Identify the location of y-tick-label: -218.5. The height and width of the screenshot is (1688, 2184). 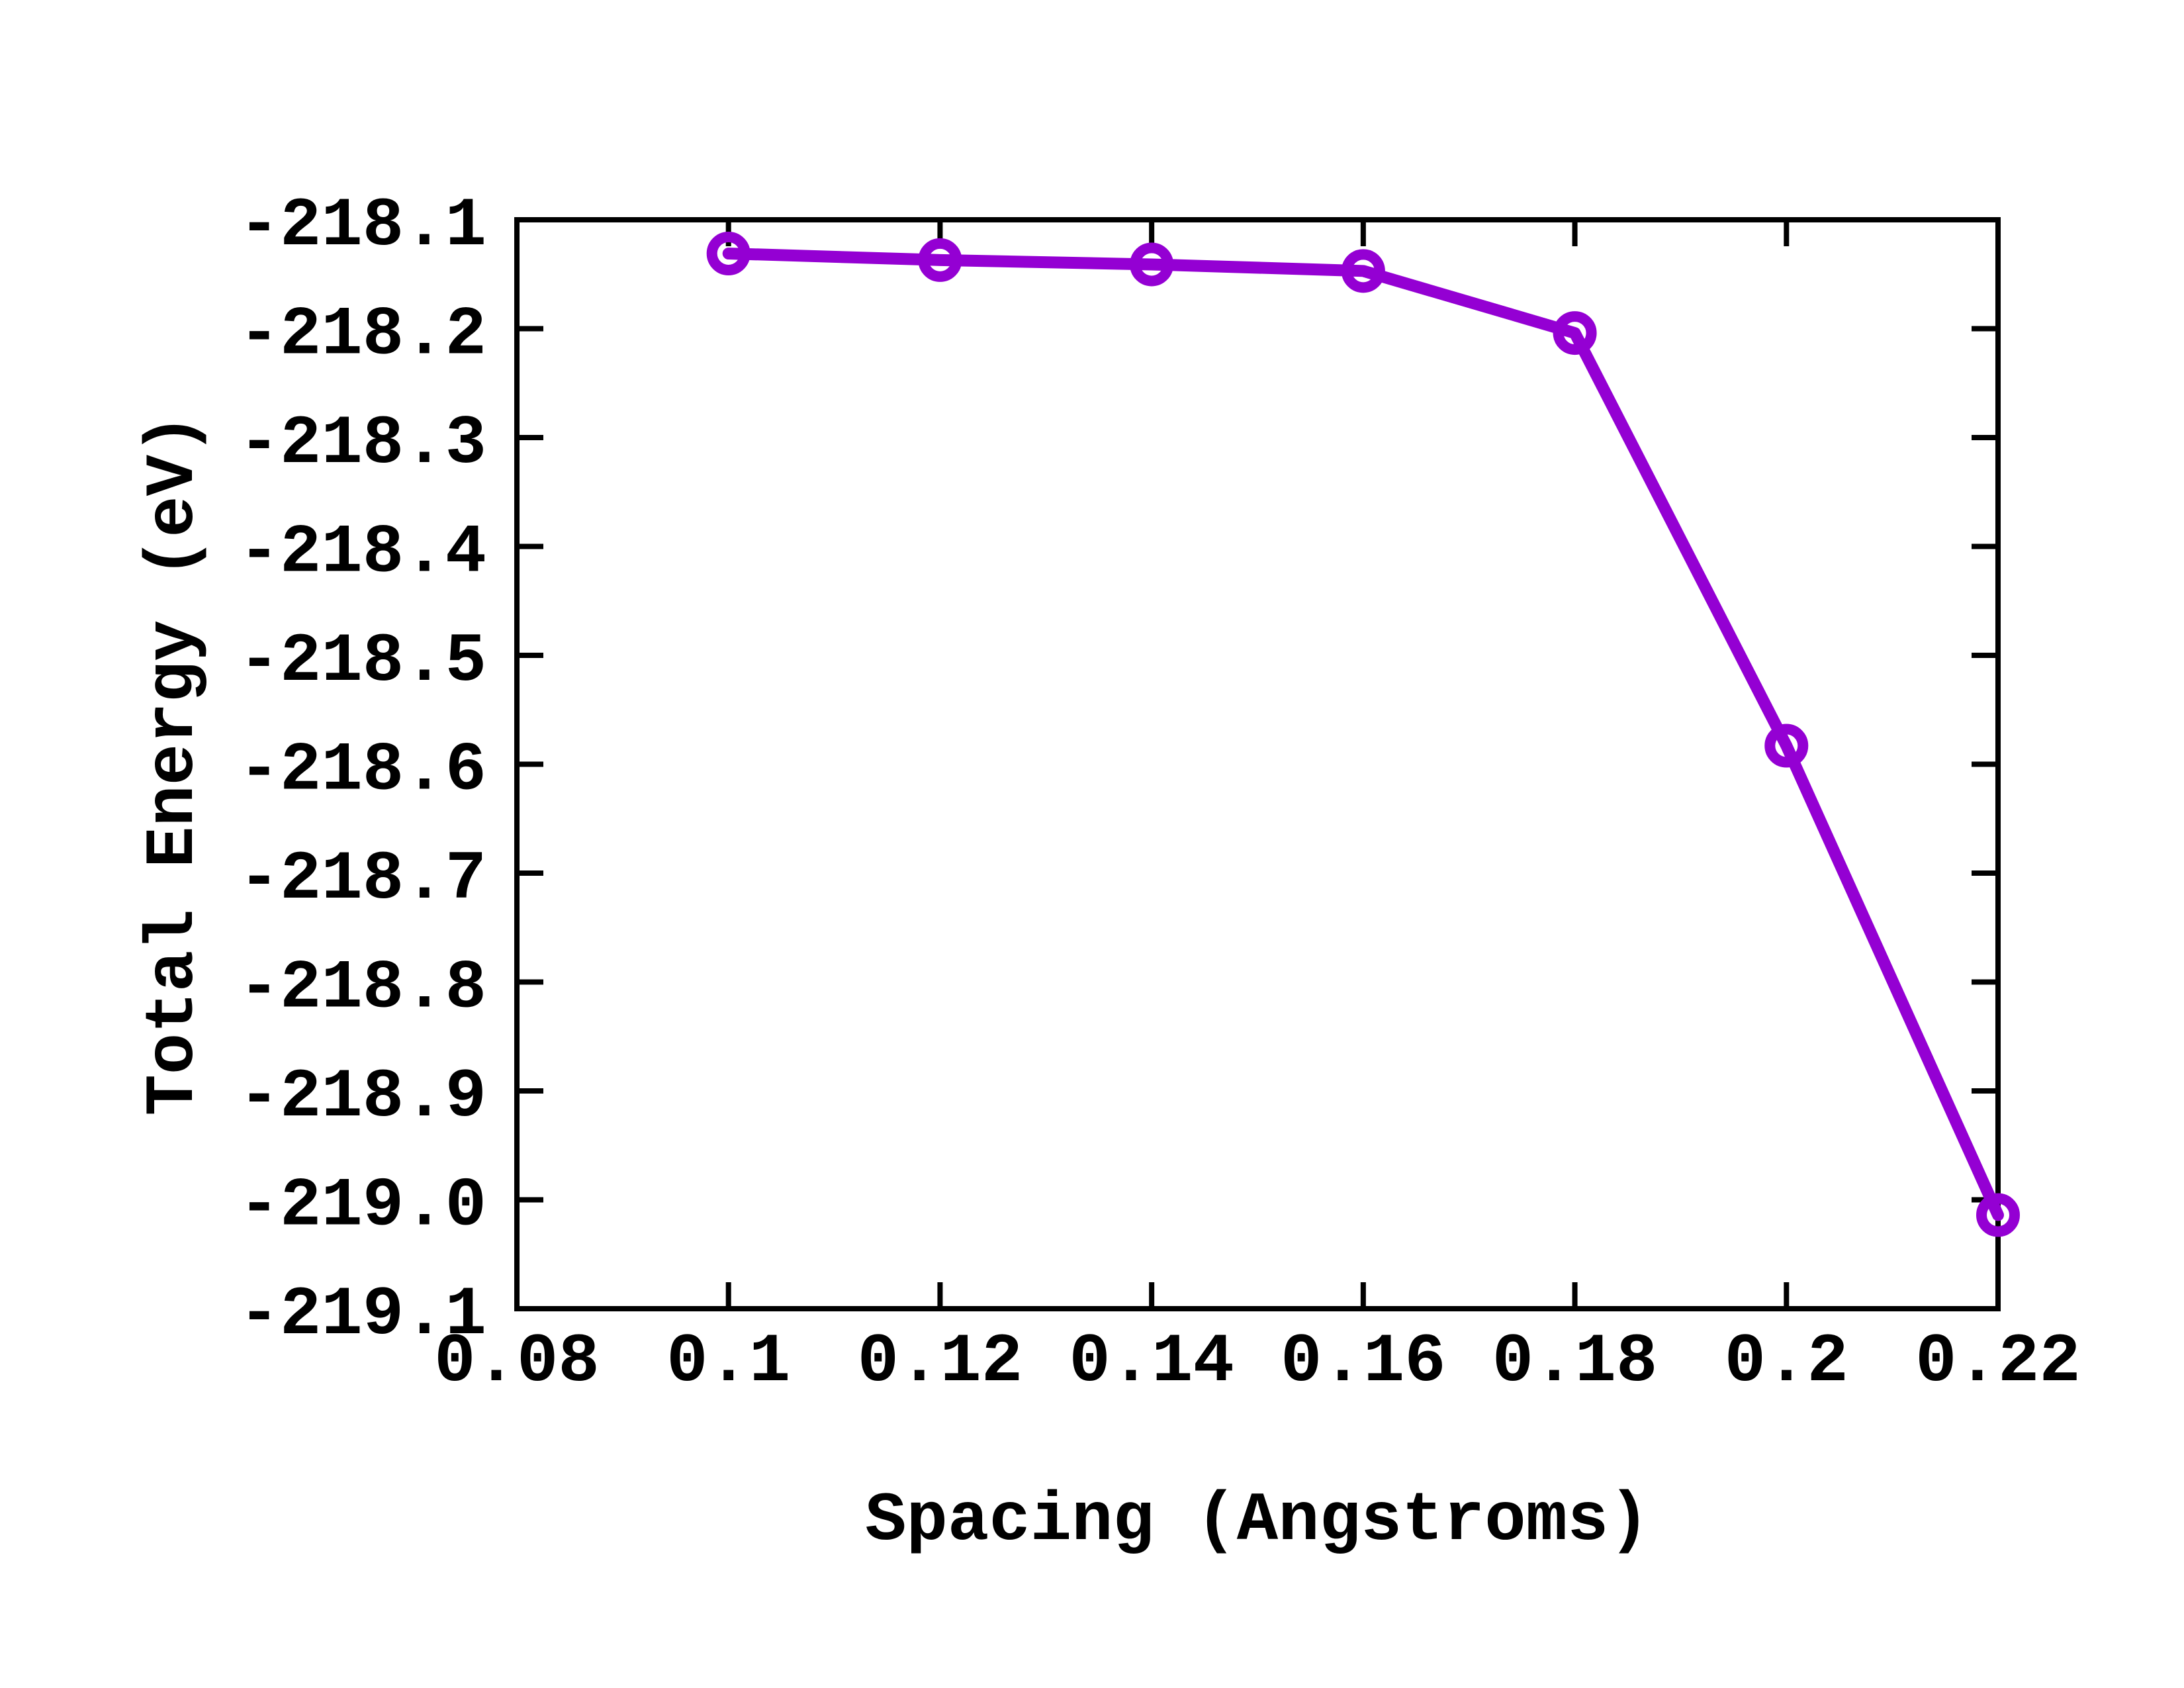
(363, 662).